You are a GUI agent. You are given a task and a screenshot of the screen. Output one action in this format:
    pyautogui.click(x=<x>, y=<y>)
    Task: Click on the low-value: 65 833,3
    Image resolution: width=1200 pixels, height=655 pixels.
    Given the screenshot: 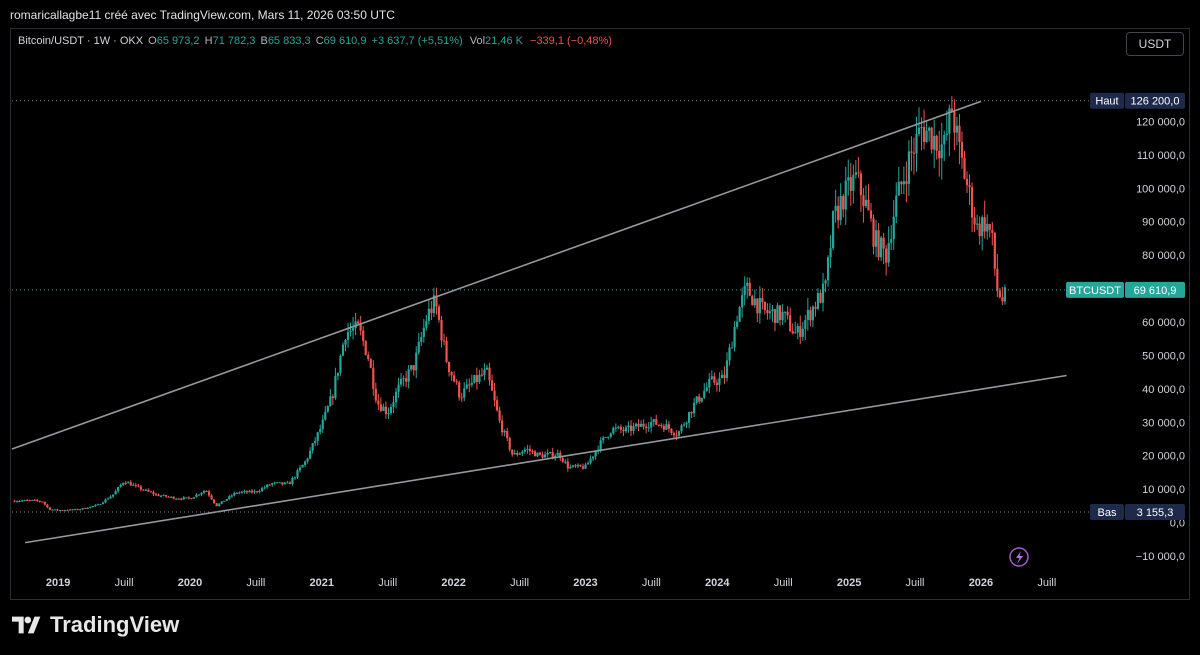 What is the action you would take?
    pyautogui.click(x=289, y=41)
    